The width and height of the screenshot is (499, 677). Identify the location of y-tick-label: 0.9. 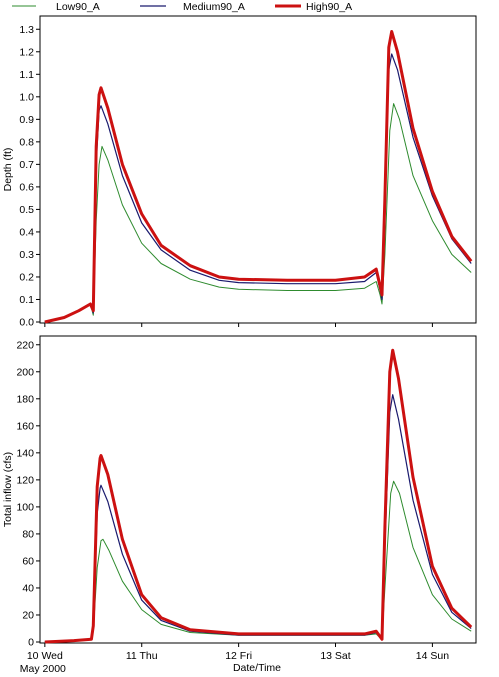
(26, 120).